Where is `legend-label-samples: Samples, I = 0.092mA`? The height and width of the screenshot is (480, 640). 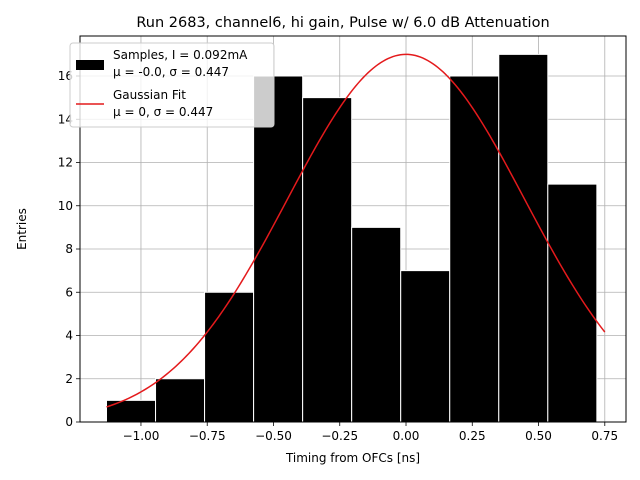
legend-label-samples: Samples, I = 0.092mA is located at coordinates (180, 55).